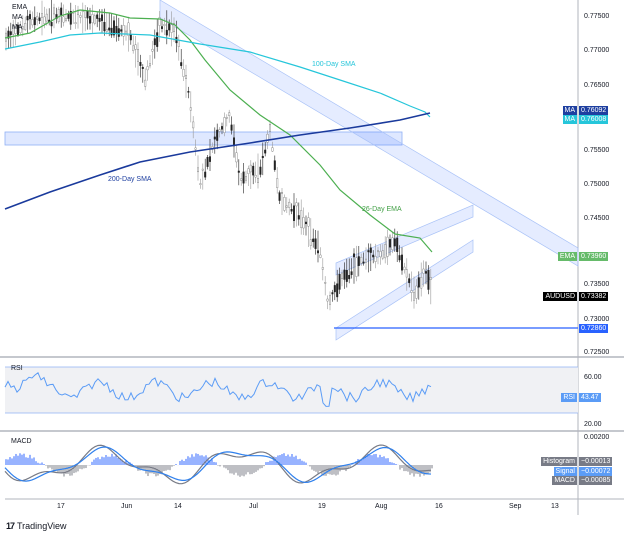 The height and width of the screenshot is (538, 624). I want to click on price-tick: 0.72500, so click(597, 352).